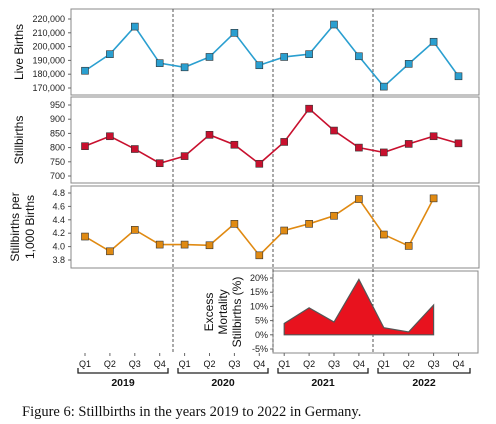 The height and width of the screenshot is (424, 496). Describe the element at coordinates (323, 383) in the screenshot. I see `year-label: 2021` at that location.